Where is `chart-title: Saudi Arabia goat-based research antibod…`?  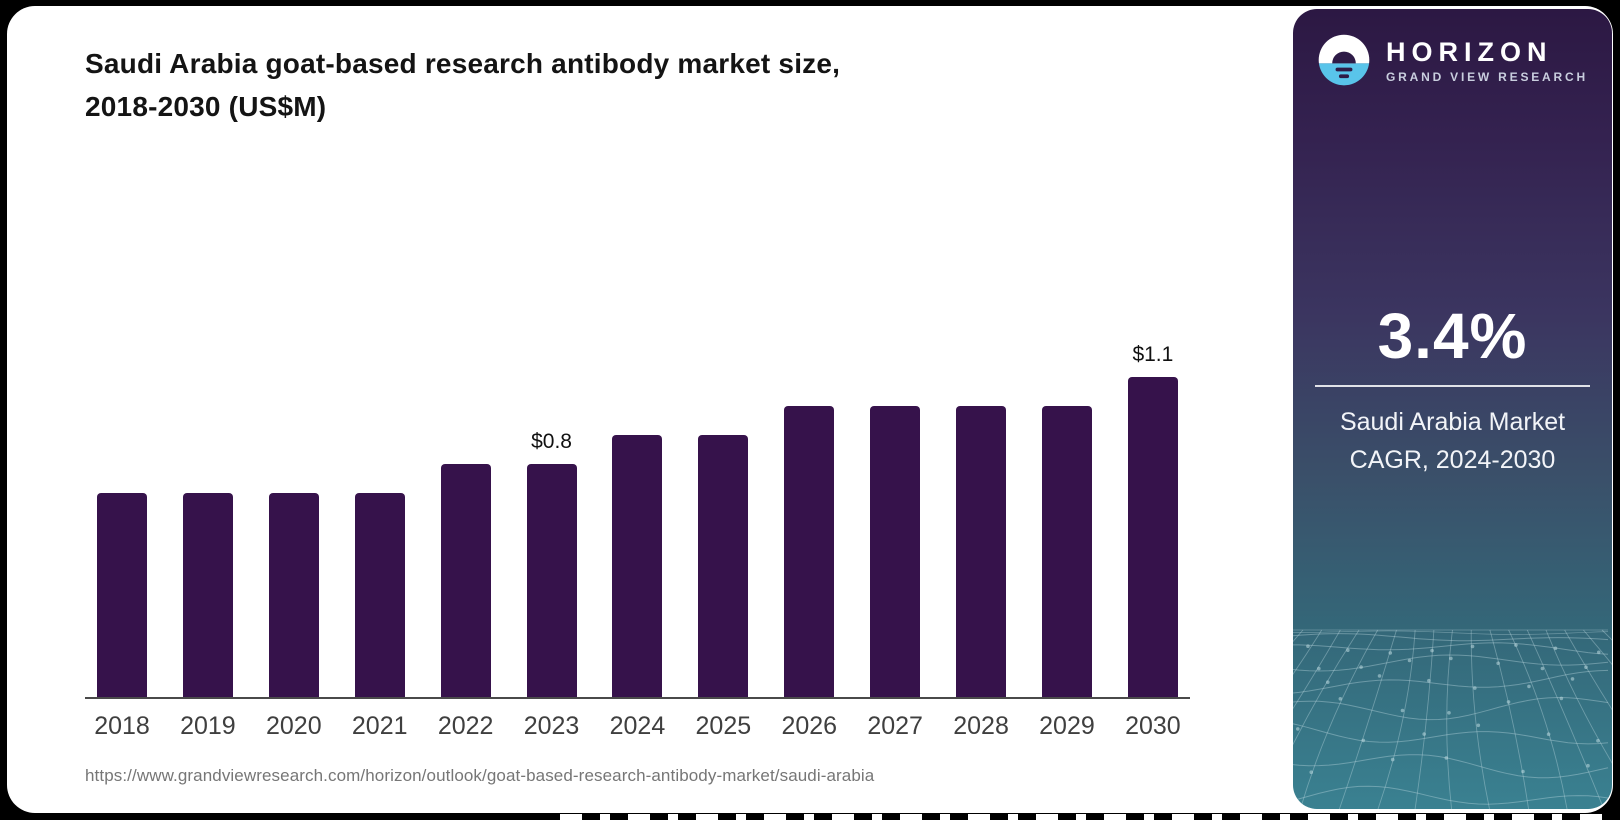 chart-title: Saudi Arabia goat-based research antibod… is located at coordinates (462, 85).